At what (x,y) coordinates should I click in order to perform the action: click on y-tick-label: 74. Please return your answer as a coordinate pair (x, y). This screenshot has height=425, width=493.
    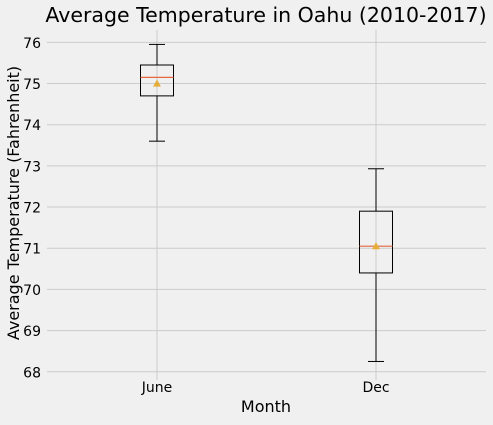
    Looking at the image, I should click on (32, 126).